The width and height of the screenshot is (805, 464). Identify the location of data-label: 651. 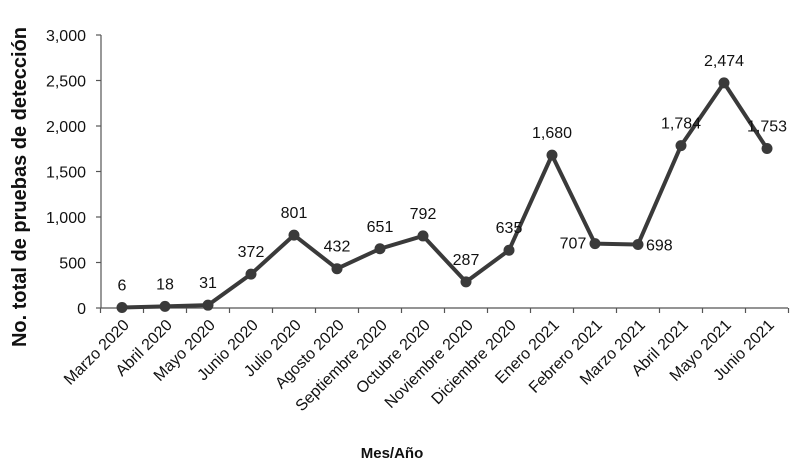
(380, 227).